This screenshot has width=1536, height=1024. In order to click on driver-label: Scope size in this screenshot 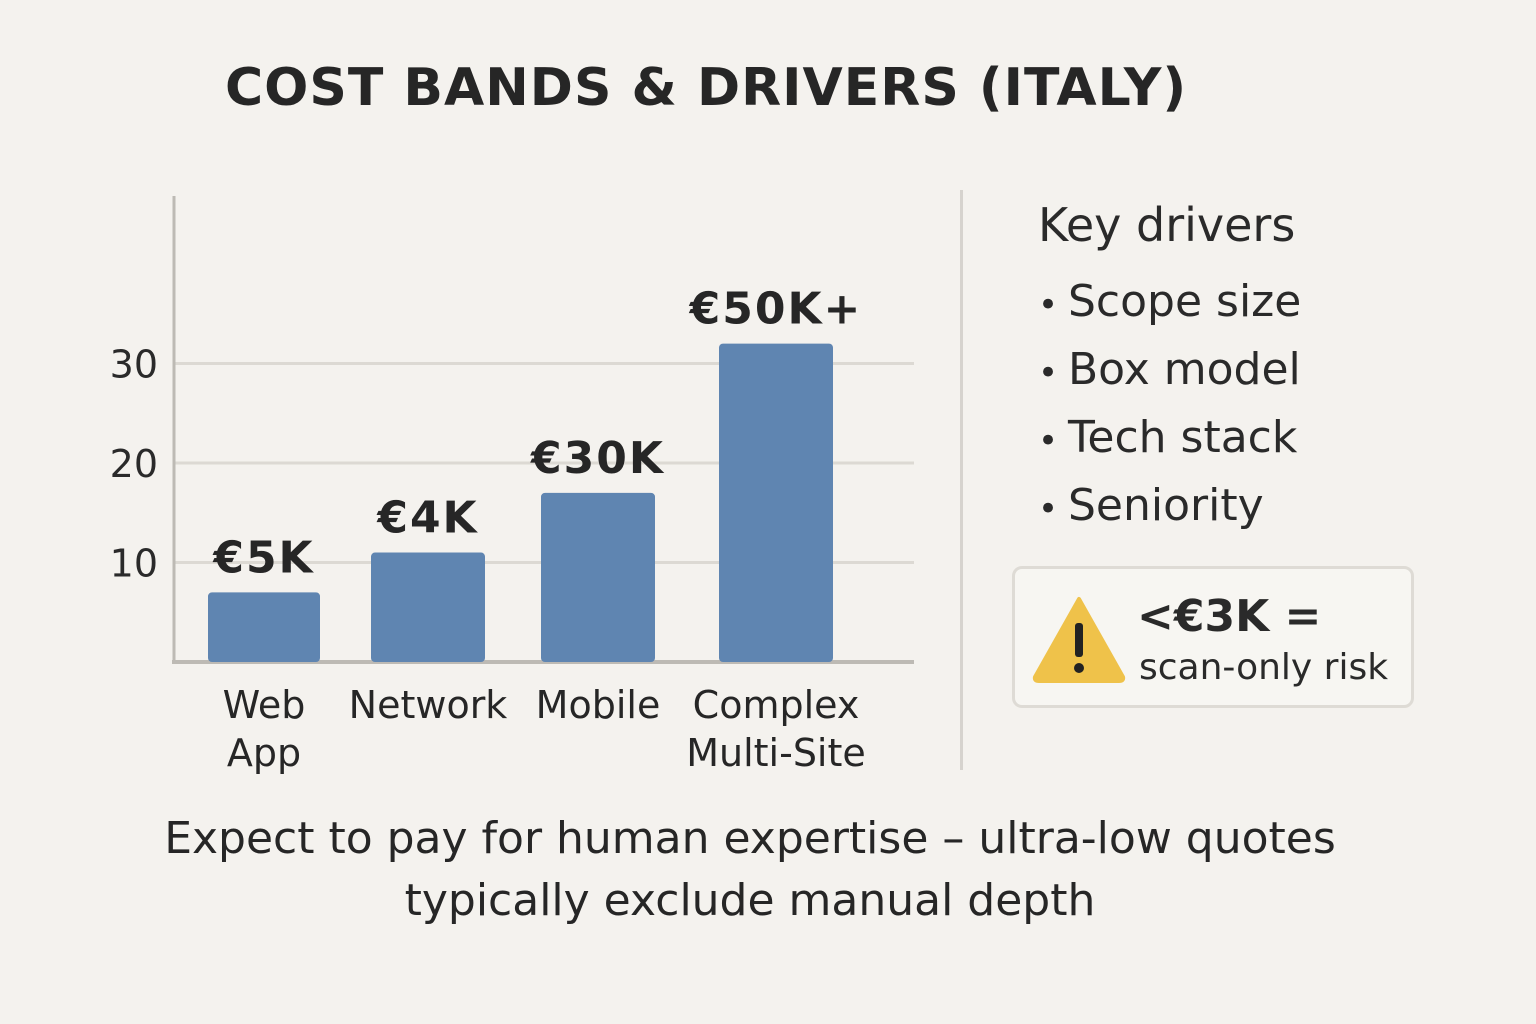, I will do `click(1185, 301)`.